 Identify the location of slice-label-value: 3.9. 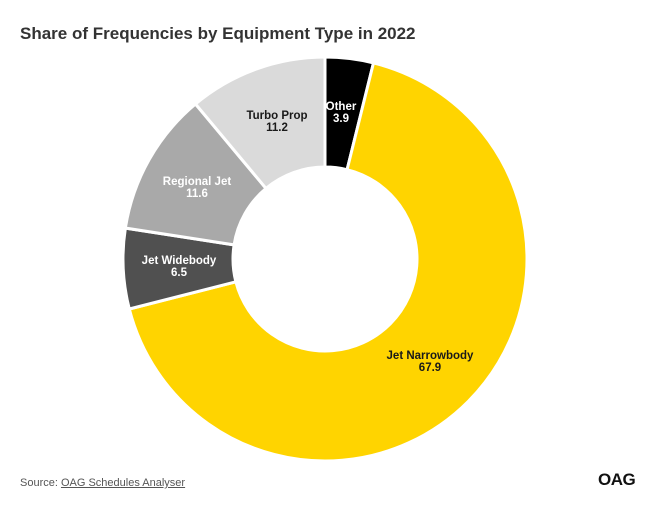
(341, 119).